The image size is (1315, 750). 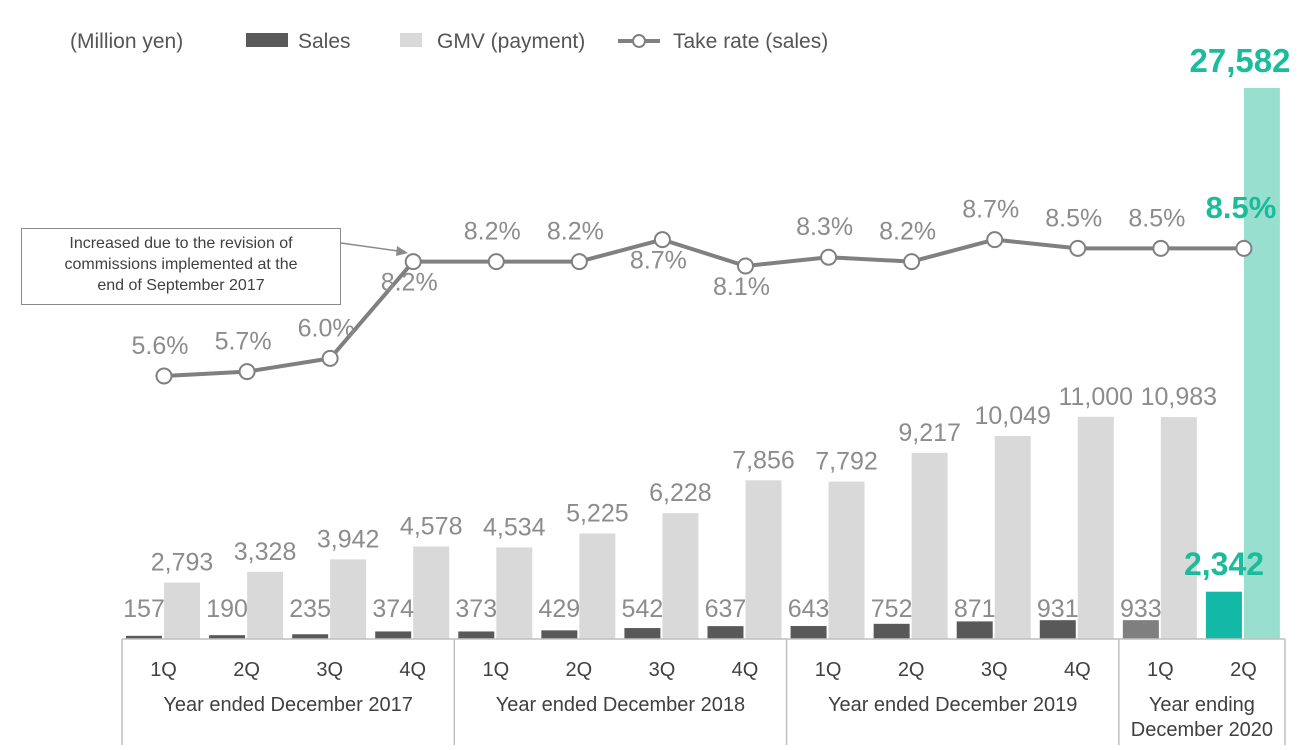 I want to click on gmv-value-label: 9,217, so click(x=929, y=433).